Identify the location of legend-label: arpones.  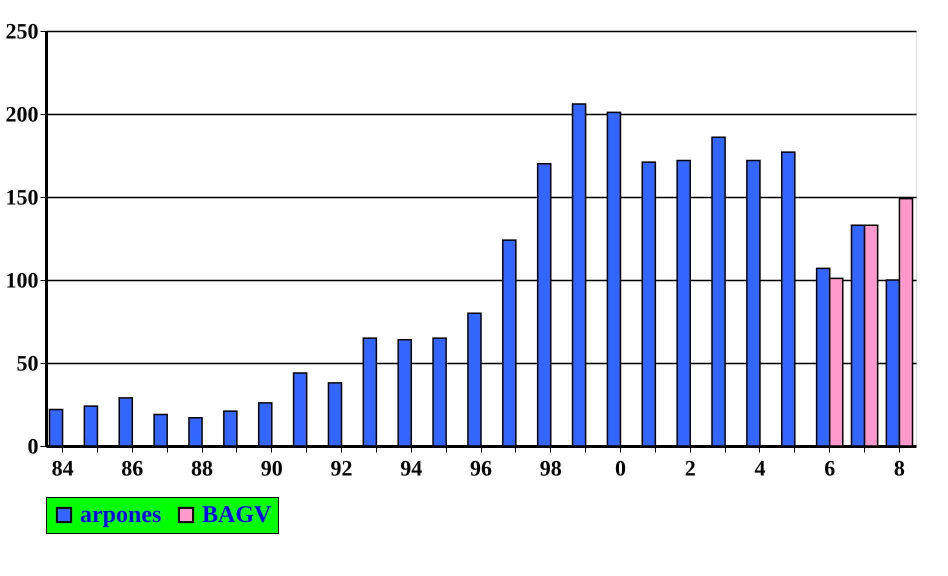
(121, 515).